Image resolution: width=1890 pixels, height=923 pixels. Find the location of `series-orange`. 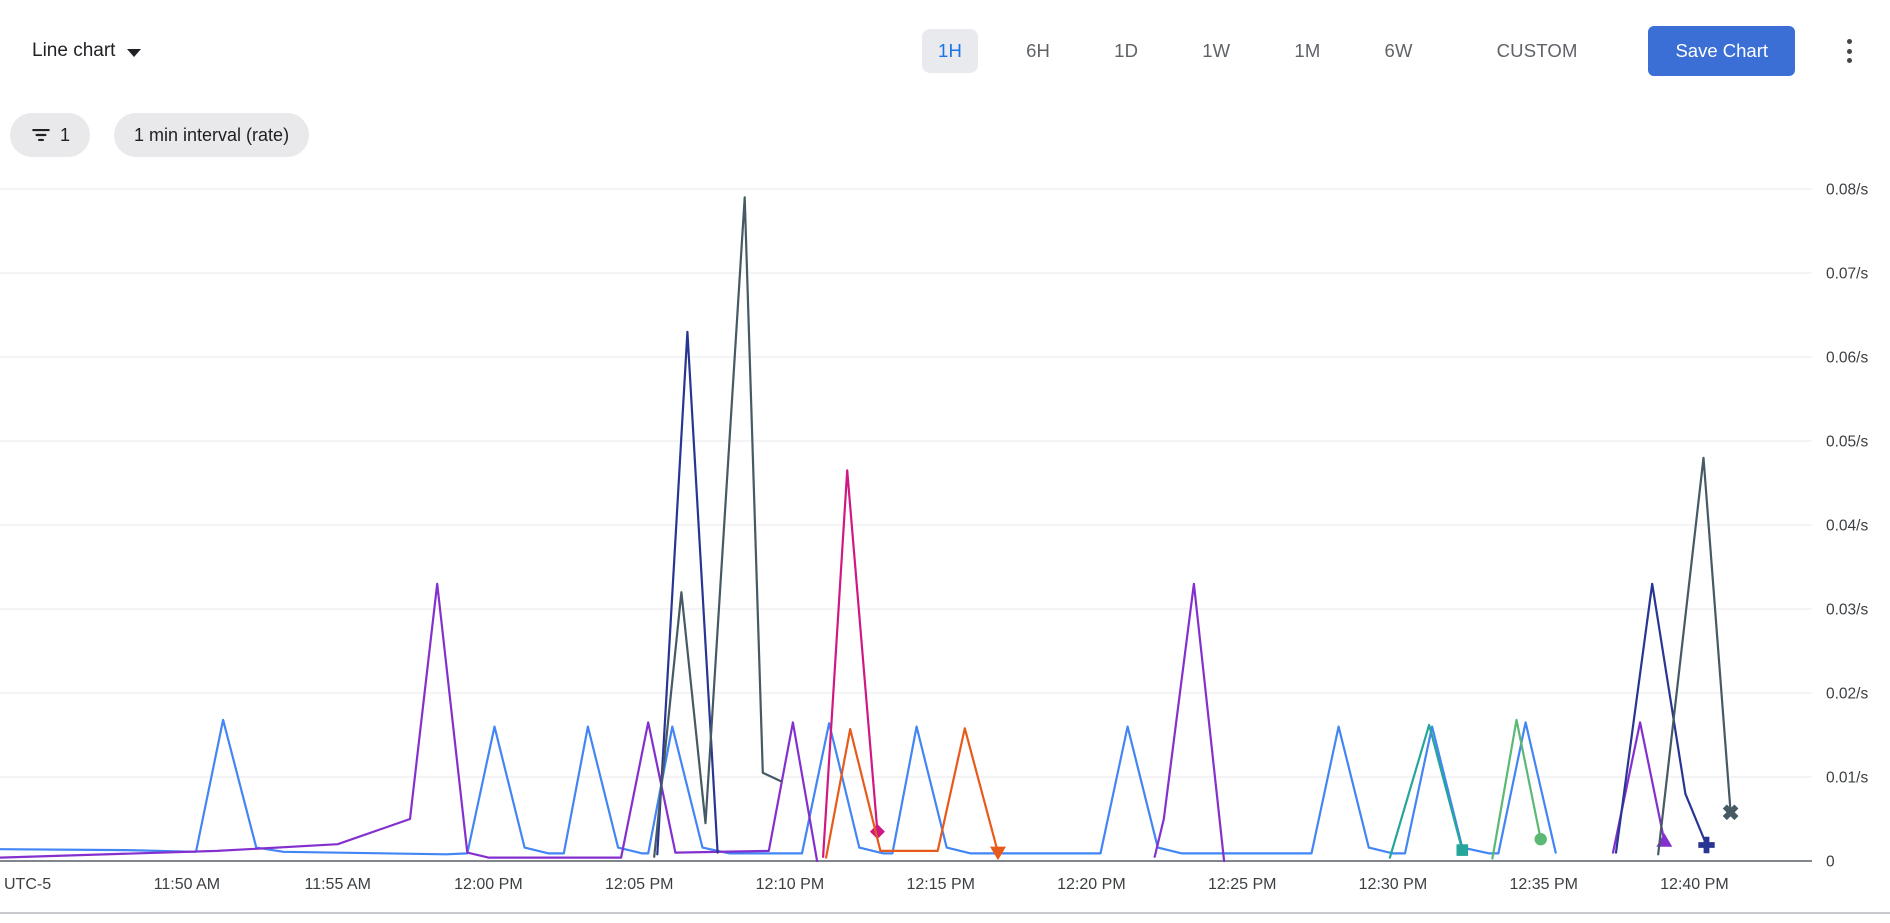

series-orange is located at coordinates (915, 794).